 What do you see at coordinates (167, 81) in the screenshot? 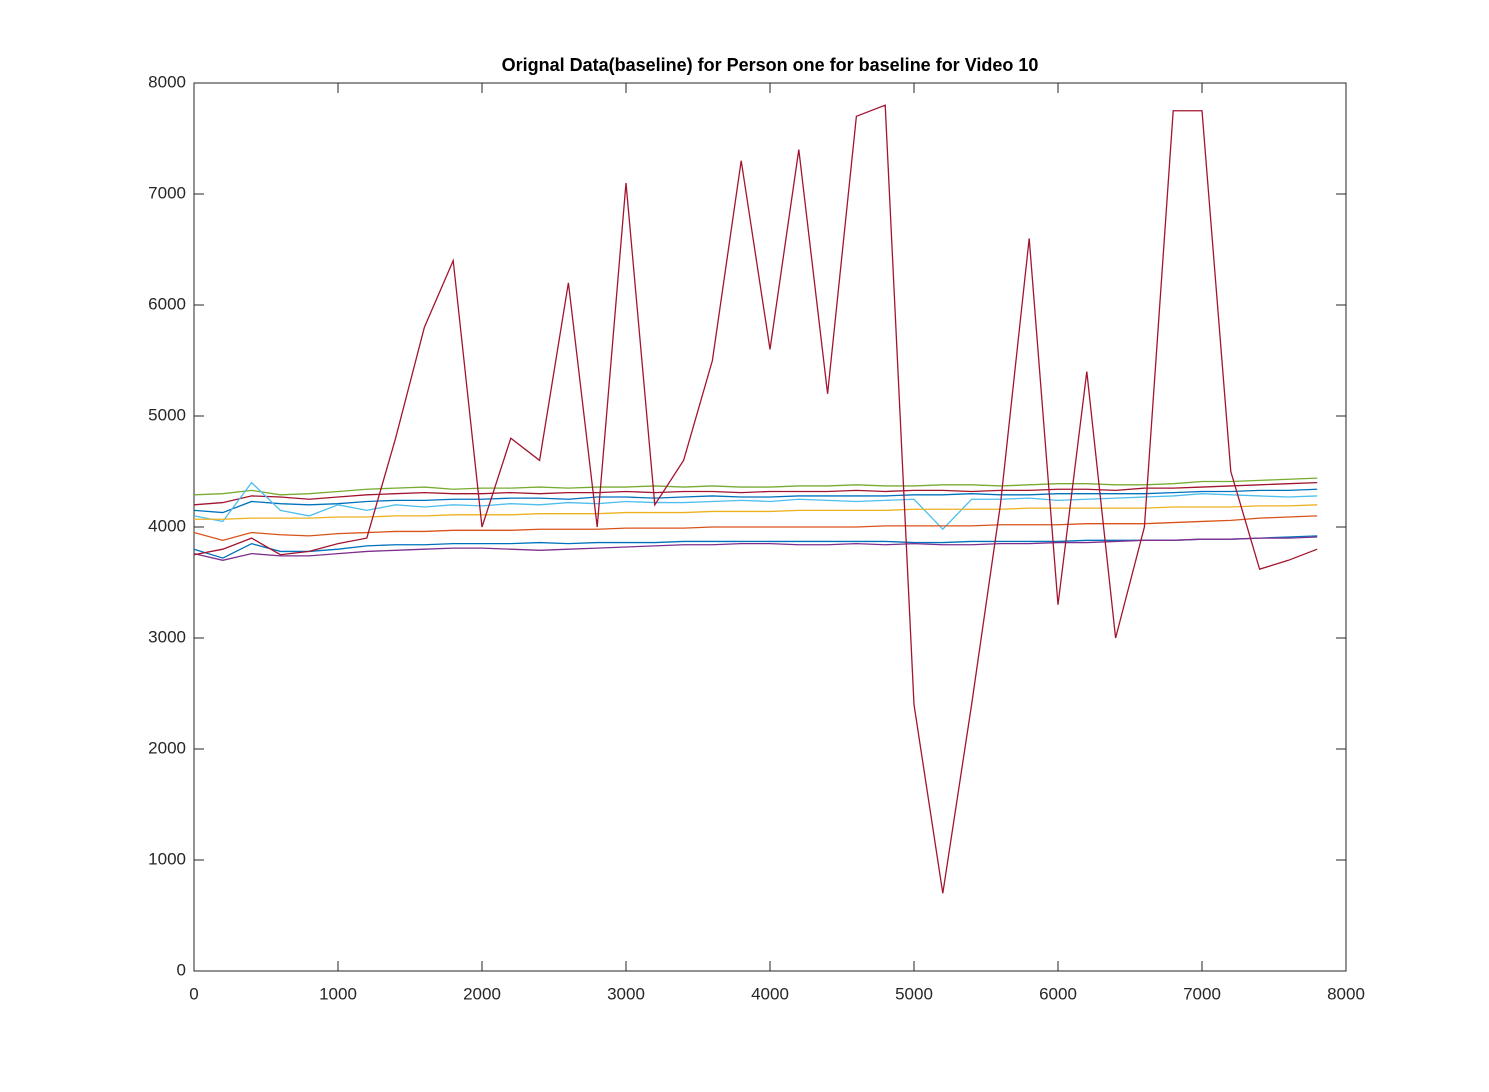
I see `y-tick-label: 8000` at bounding box center [167, 81].